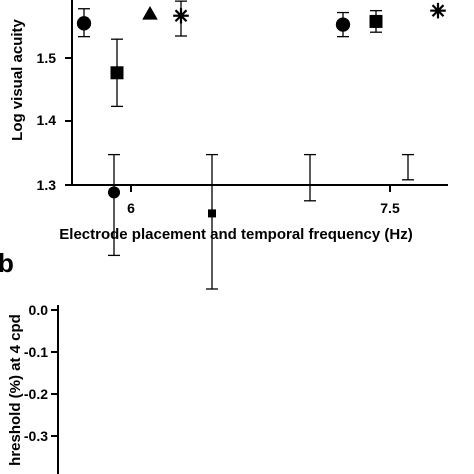  I want to click on panel-a-y-axis-title: Log visual acuity, so click(17, 79).